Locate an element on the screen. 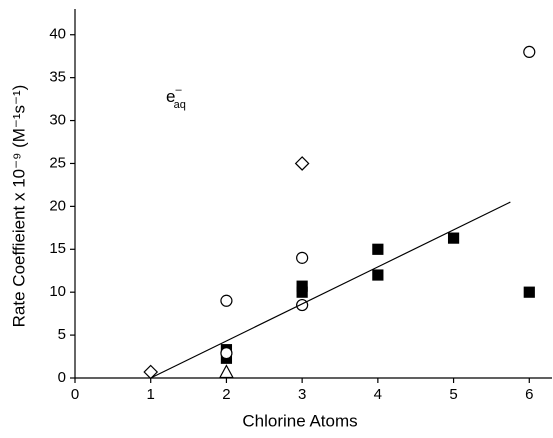 The height and width of the screenshot is (438, 553). x-tick-label: 0 is located at coordinates (75, 394).